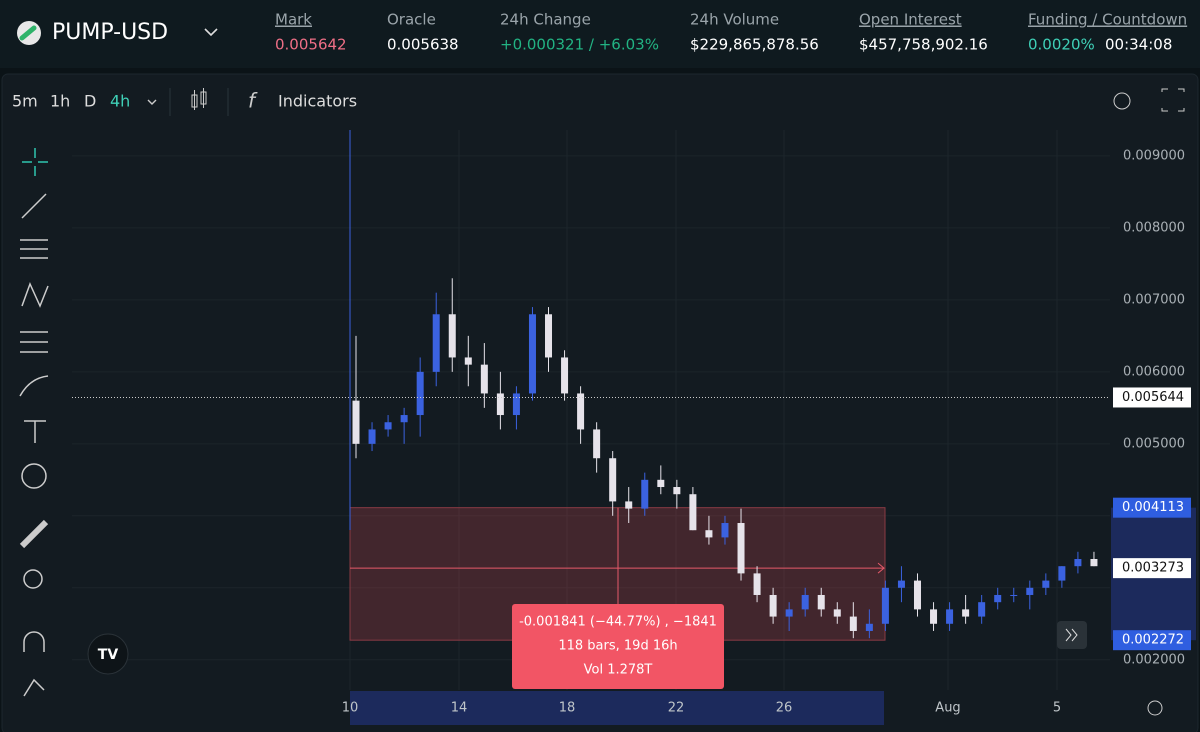 This screenshot has height=732, width=1200. Describe the element at coordinates (34, 476) in the screenshot. I see `emoji-tool` at that location.